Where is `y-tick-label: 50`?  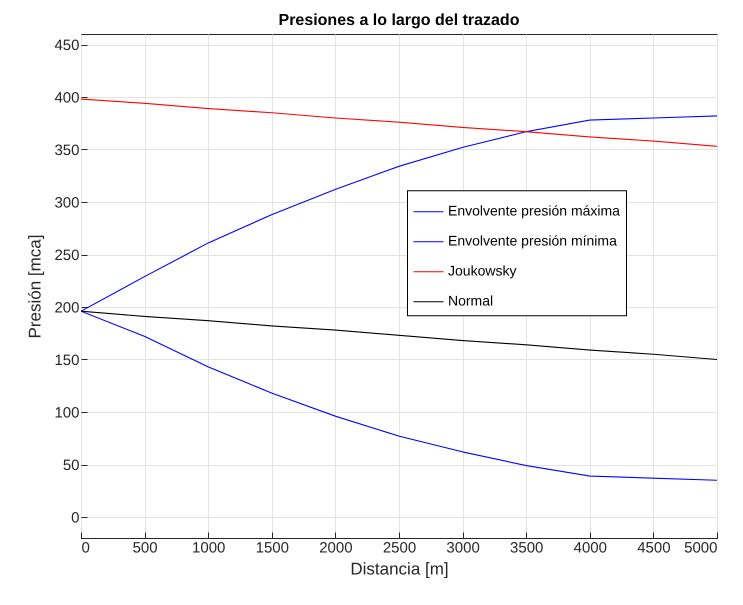
y-tick-label: 50 is located at coordinates (71, 465).